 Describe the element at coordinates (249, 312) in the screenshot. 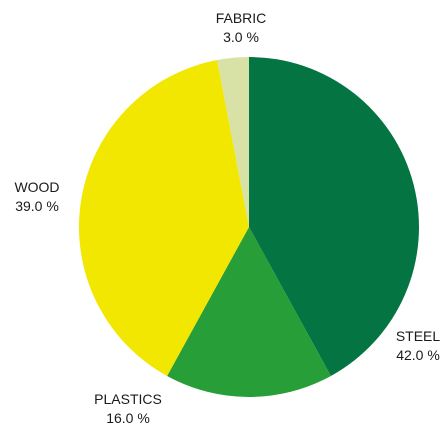

I see `pie-slice-plastics` at that location.